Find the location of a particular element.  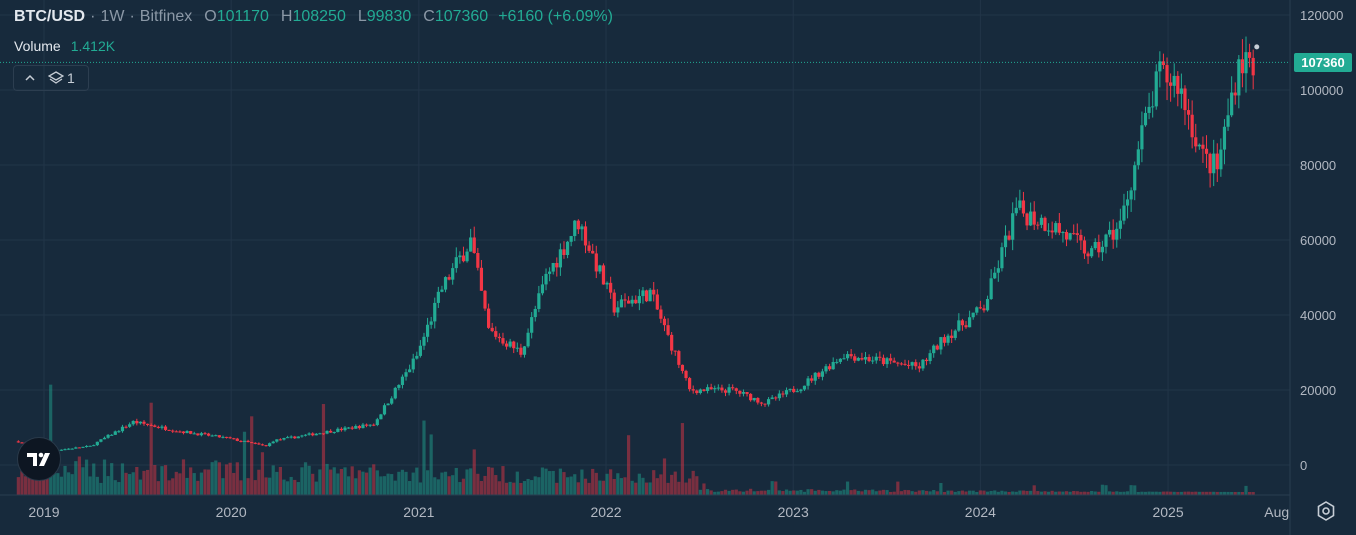

symbol-name: BTC/USD is located at coordinates (50, 16).